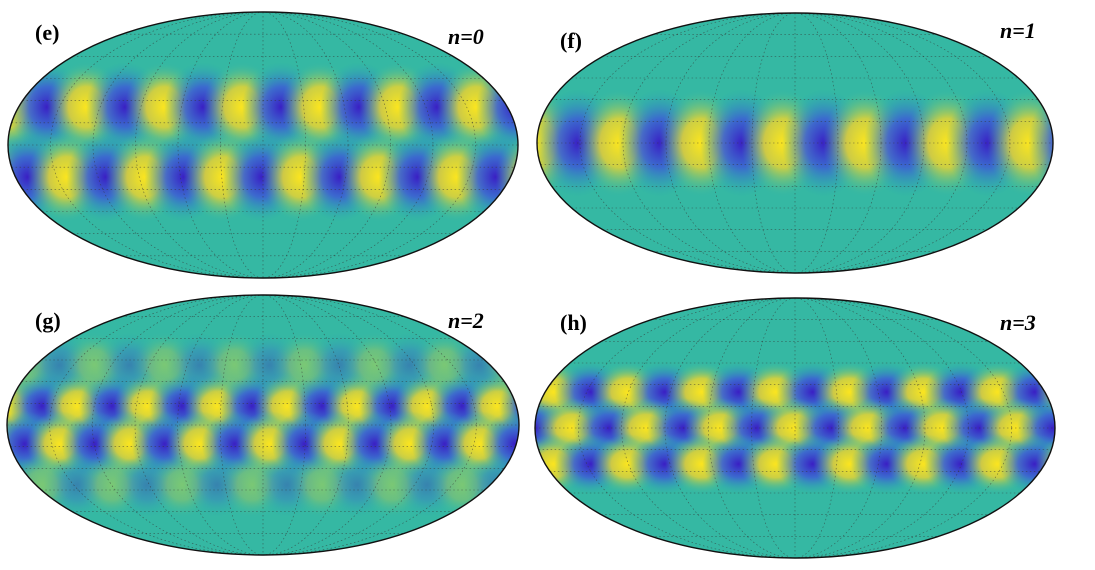  What do you see at coordinates (47, 32) in the screenshot?
I see `panel-label: (e)` at bounding box center [47, 32].